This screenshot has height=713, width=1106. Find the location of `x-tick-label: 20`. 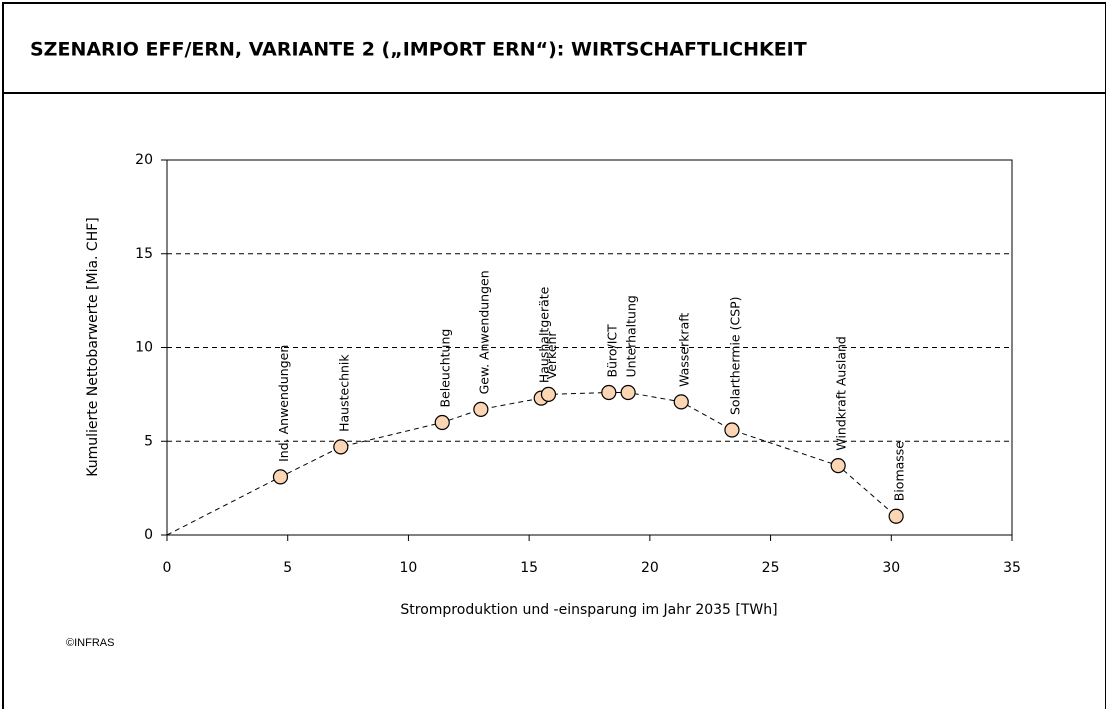

x-tick-label: 20 is located at coordinates (650, 568).